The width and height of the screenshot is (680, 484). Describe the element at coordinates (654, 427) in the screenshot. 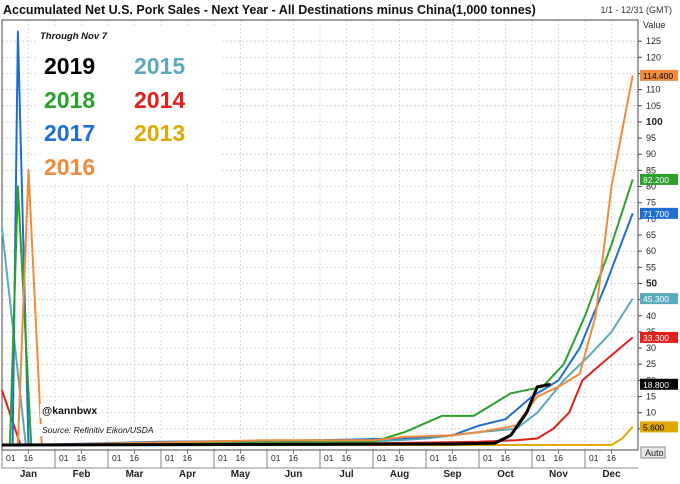

I see `last-value-label-2013: 5.600` at that location.